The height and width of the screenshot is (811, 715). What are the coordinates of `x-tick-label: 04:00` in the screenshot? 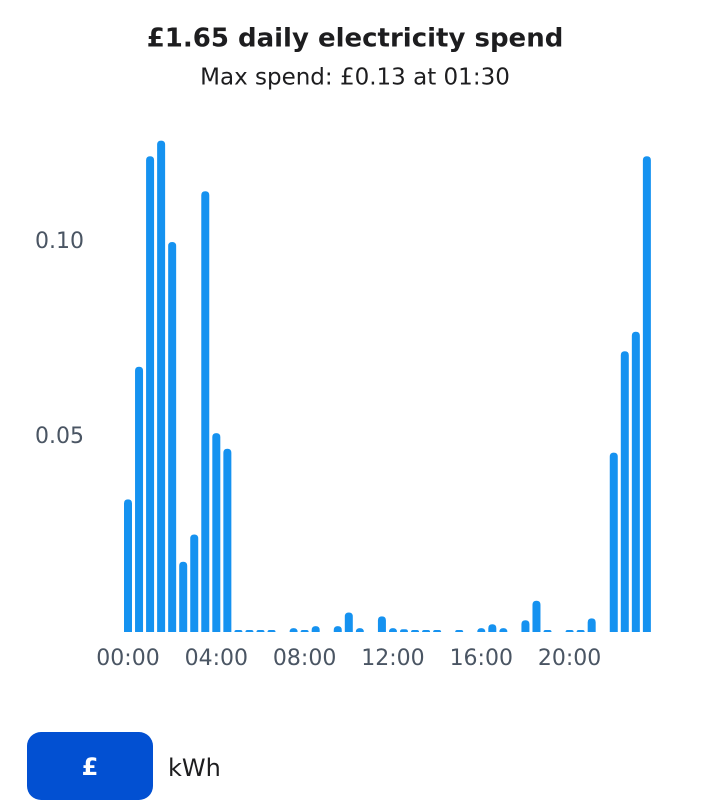 It's located at (216, 658).